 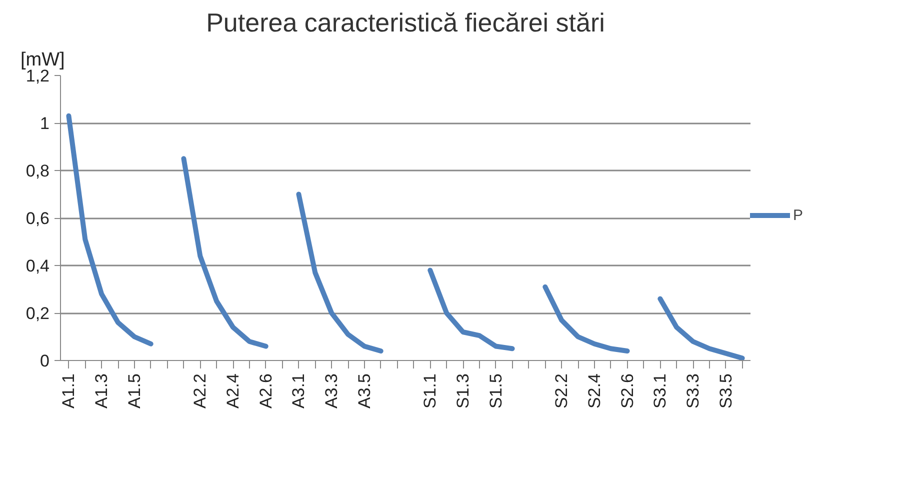 What do you see at coordinates (38, 218) in the screenshot?
I see `y-tick-label: 0,6` at bounding box center [38, 218].